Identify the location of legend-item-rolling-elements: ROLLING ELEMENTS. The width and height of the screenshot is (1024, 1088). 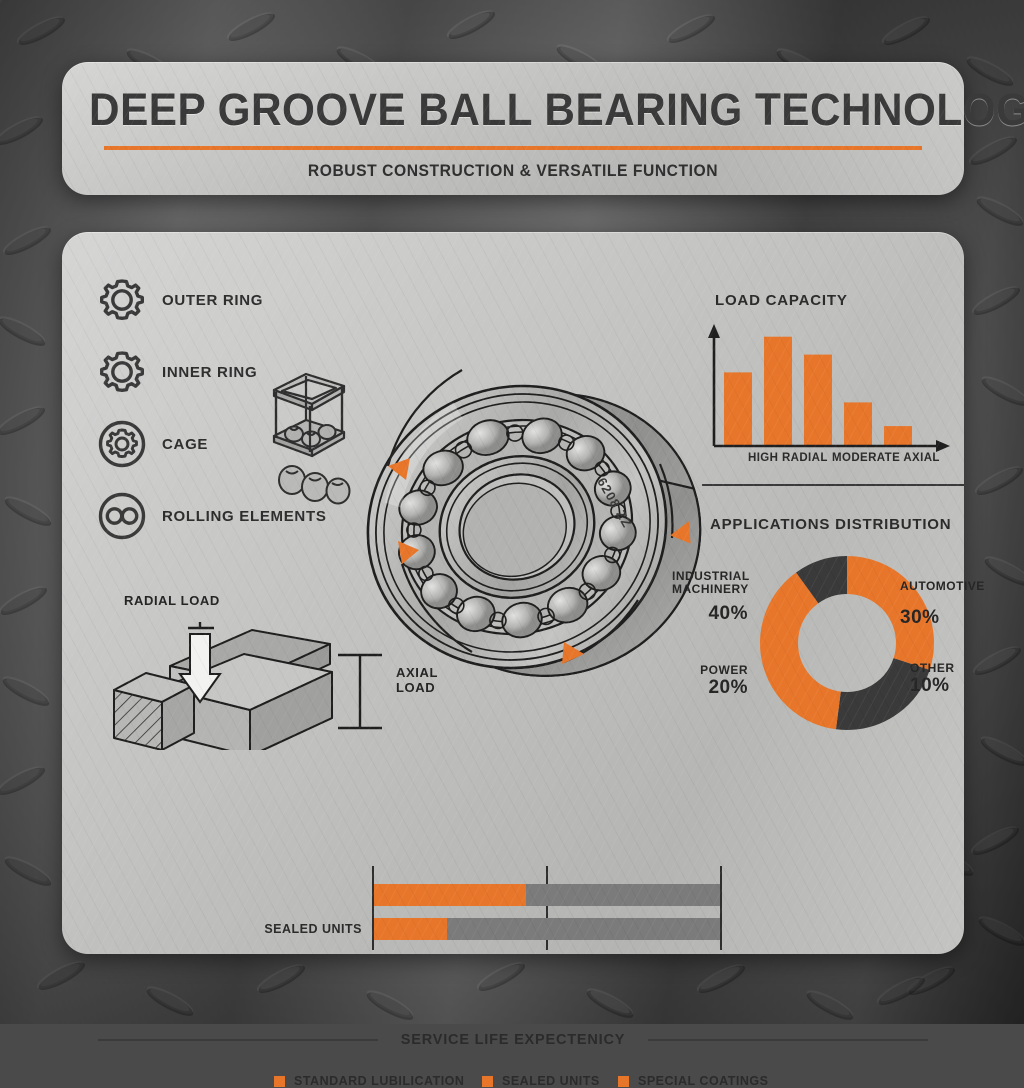
(211, 516).